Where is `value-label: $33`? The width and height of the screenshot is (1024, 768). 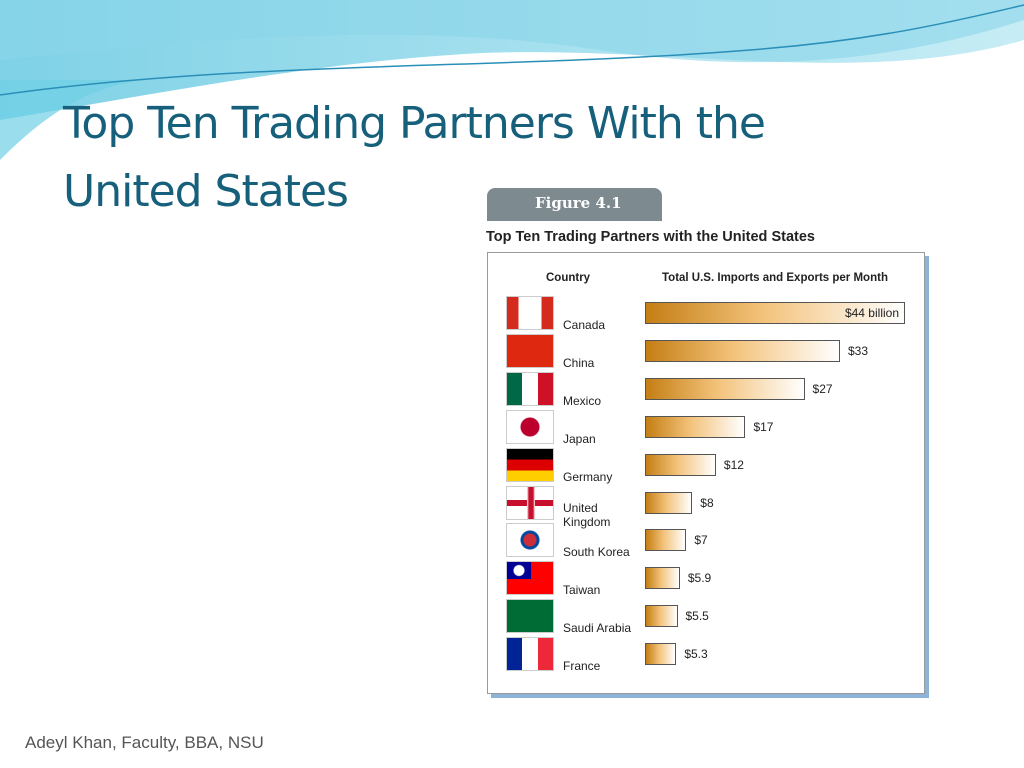
value-label: $33 is located at coordinates (858, 350).